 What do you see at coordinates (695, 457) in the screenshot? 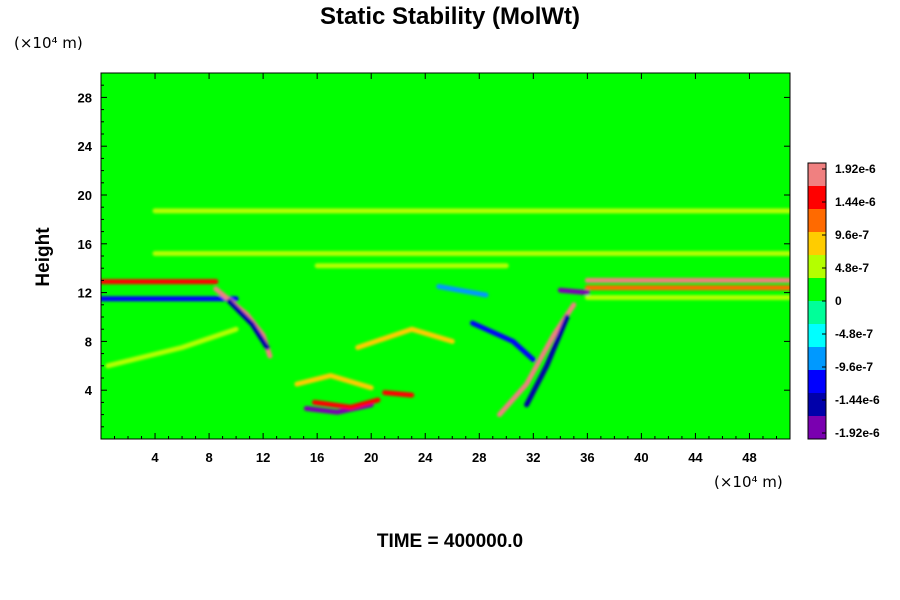
I see `x-tick-label: 44` at bounding box center [695, 457].